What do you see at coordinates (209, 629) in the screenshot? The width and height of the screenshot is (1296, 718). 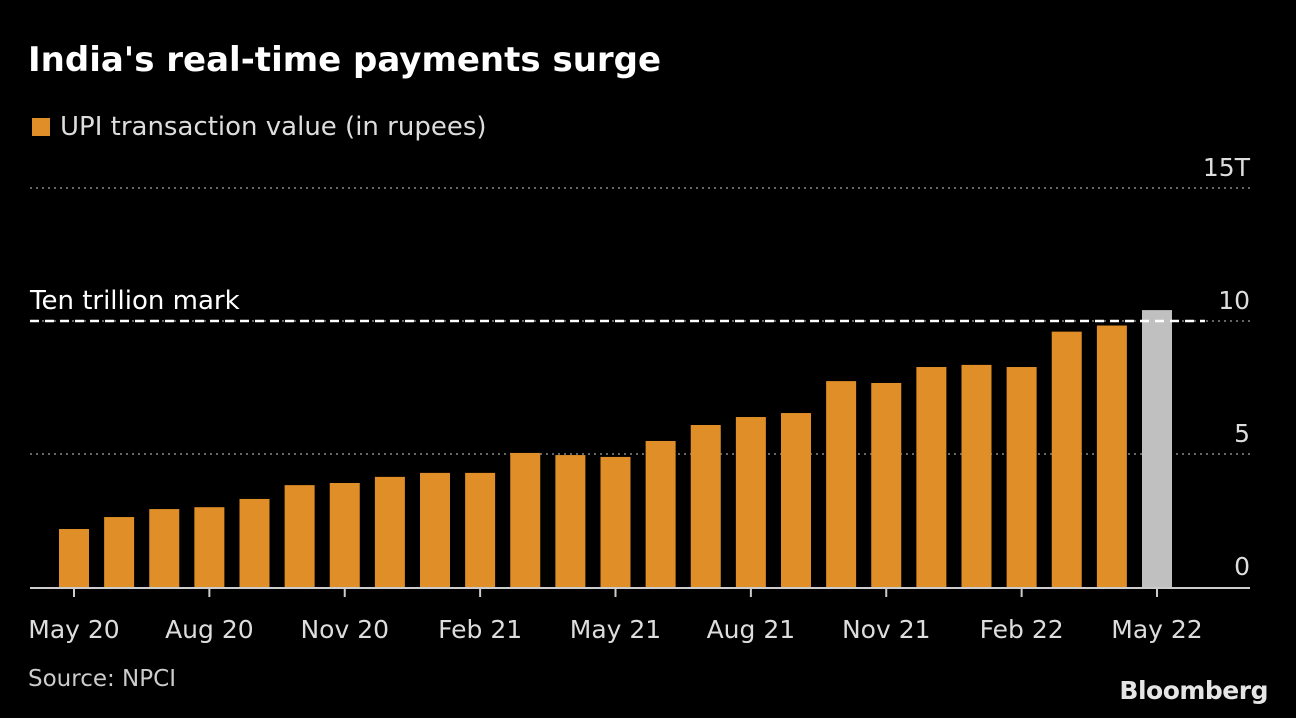 I see `x-tick-label: Aug 20` at bounding box center [209, 629].